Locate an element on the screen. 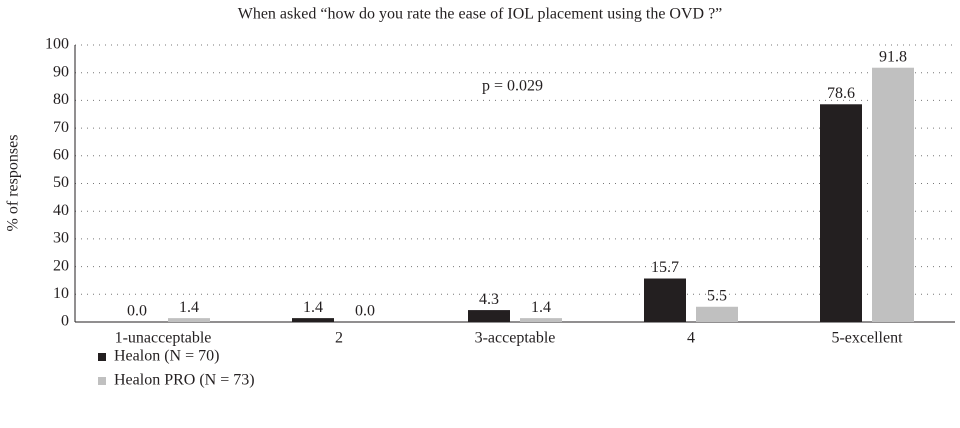 The image size is (960, 428). y-axis-label: % of responses is located at coordinates (13, 183).